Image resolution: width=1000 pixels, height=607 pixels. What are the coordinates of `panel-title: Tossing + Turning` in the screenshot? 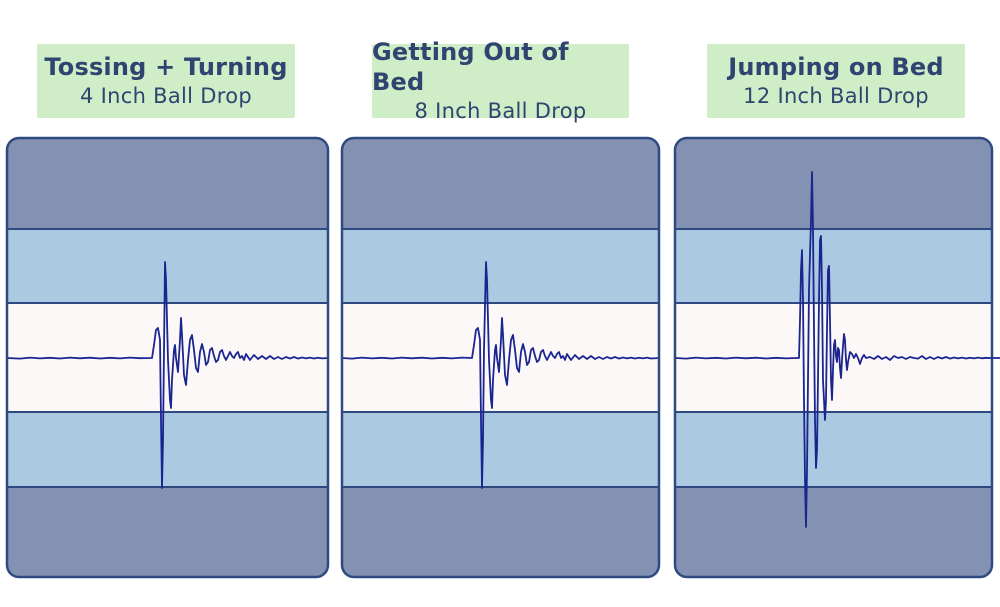 It's located at (166, 67).